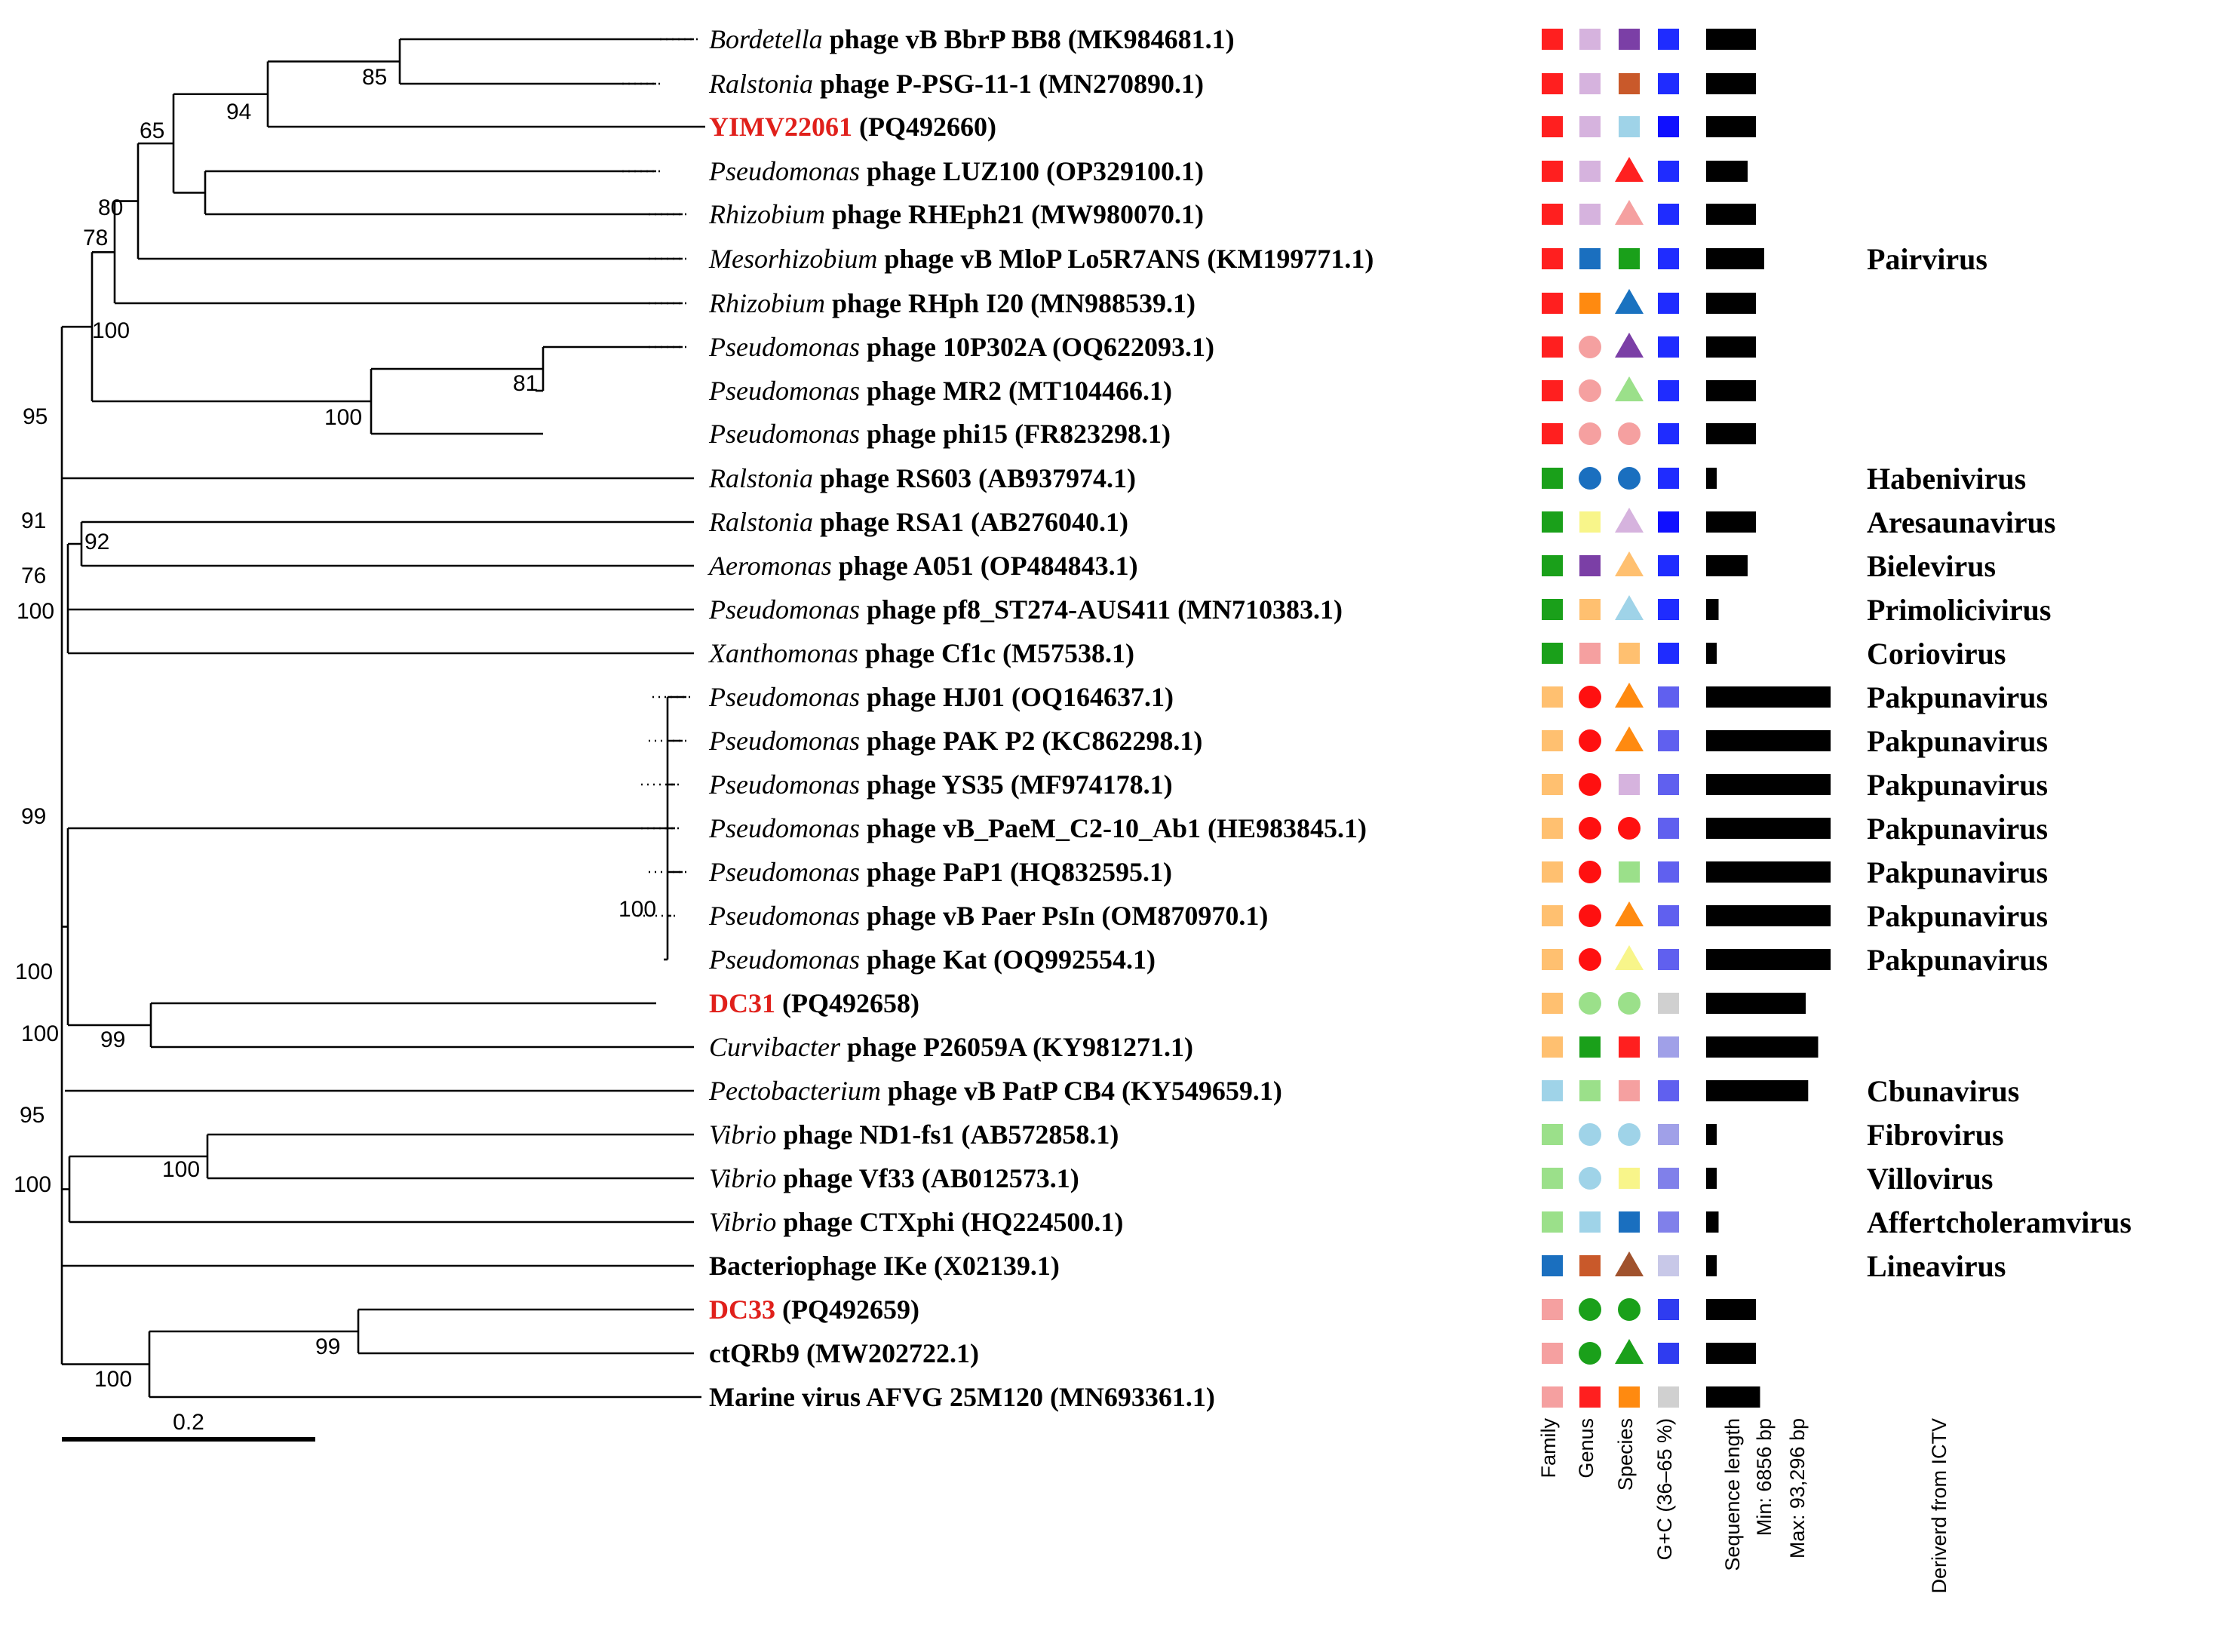 This screenshot has height=1652, width=2213. Describe the element at coordinates (962, 1397) in the screenshot. I see `taxon-name: Marine virus AFVG 25M120 (MN693361.1)` at that location.